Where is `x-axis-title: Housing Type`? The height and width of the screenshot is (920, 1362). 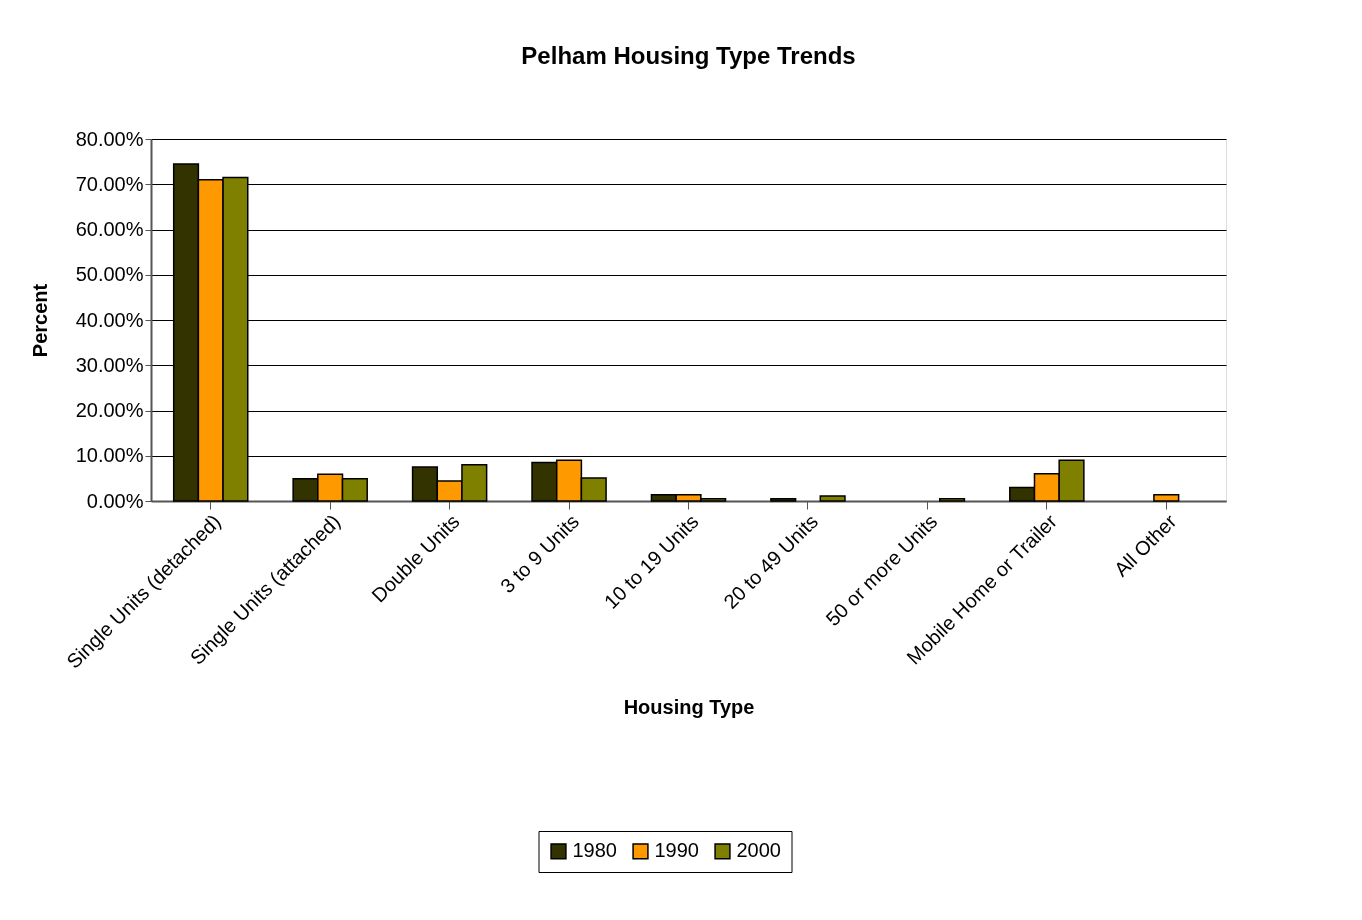 x-axis-title: Housing Type is located at coordinates (689, 706).